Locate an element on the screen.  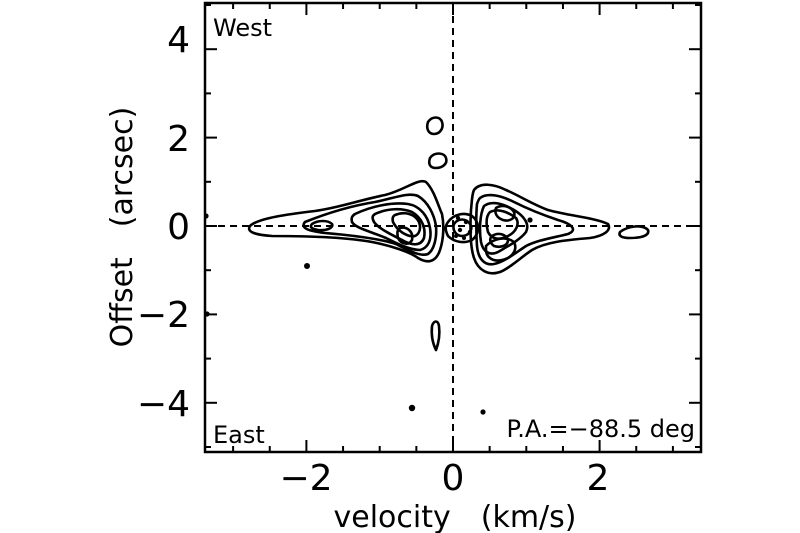
x-tick-label: −2 is located at coordinates (305, 478).